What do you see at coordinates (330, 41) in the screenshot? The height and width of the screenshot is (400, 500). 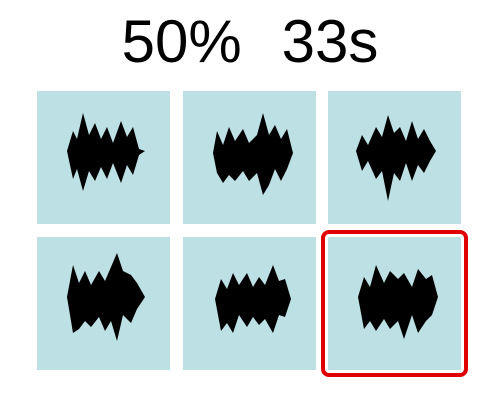 I see `timer-readout: 33s` at bounding box center [330, 41].